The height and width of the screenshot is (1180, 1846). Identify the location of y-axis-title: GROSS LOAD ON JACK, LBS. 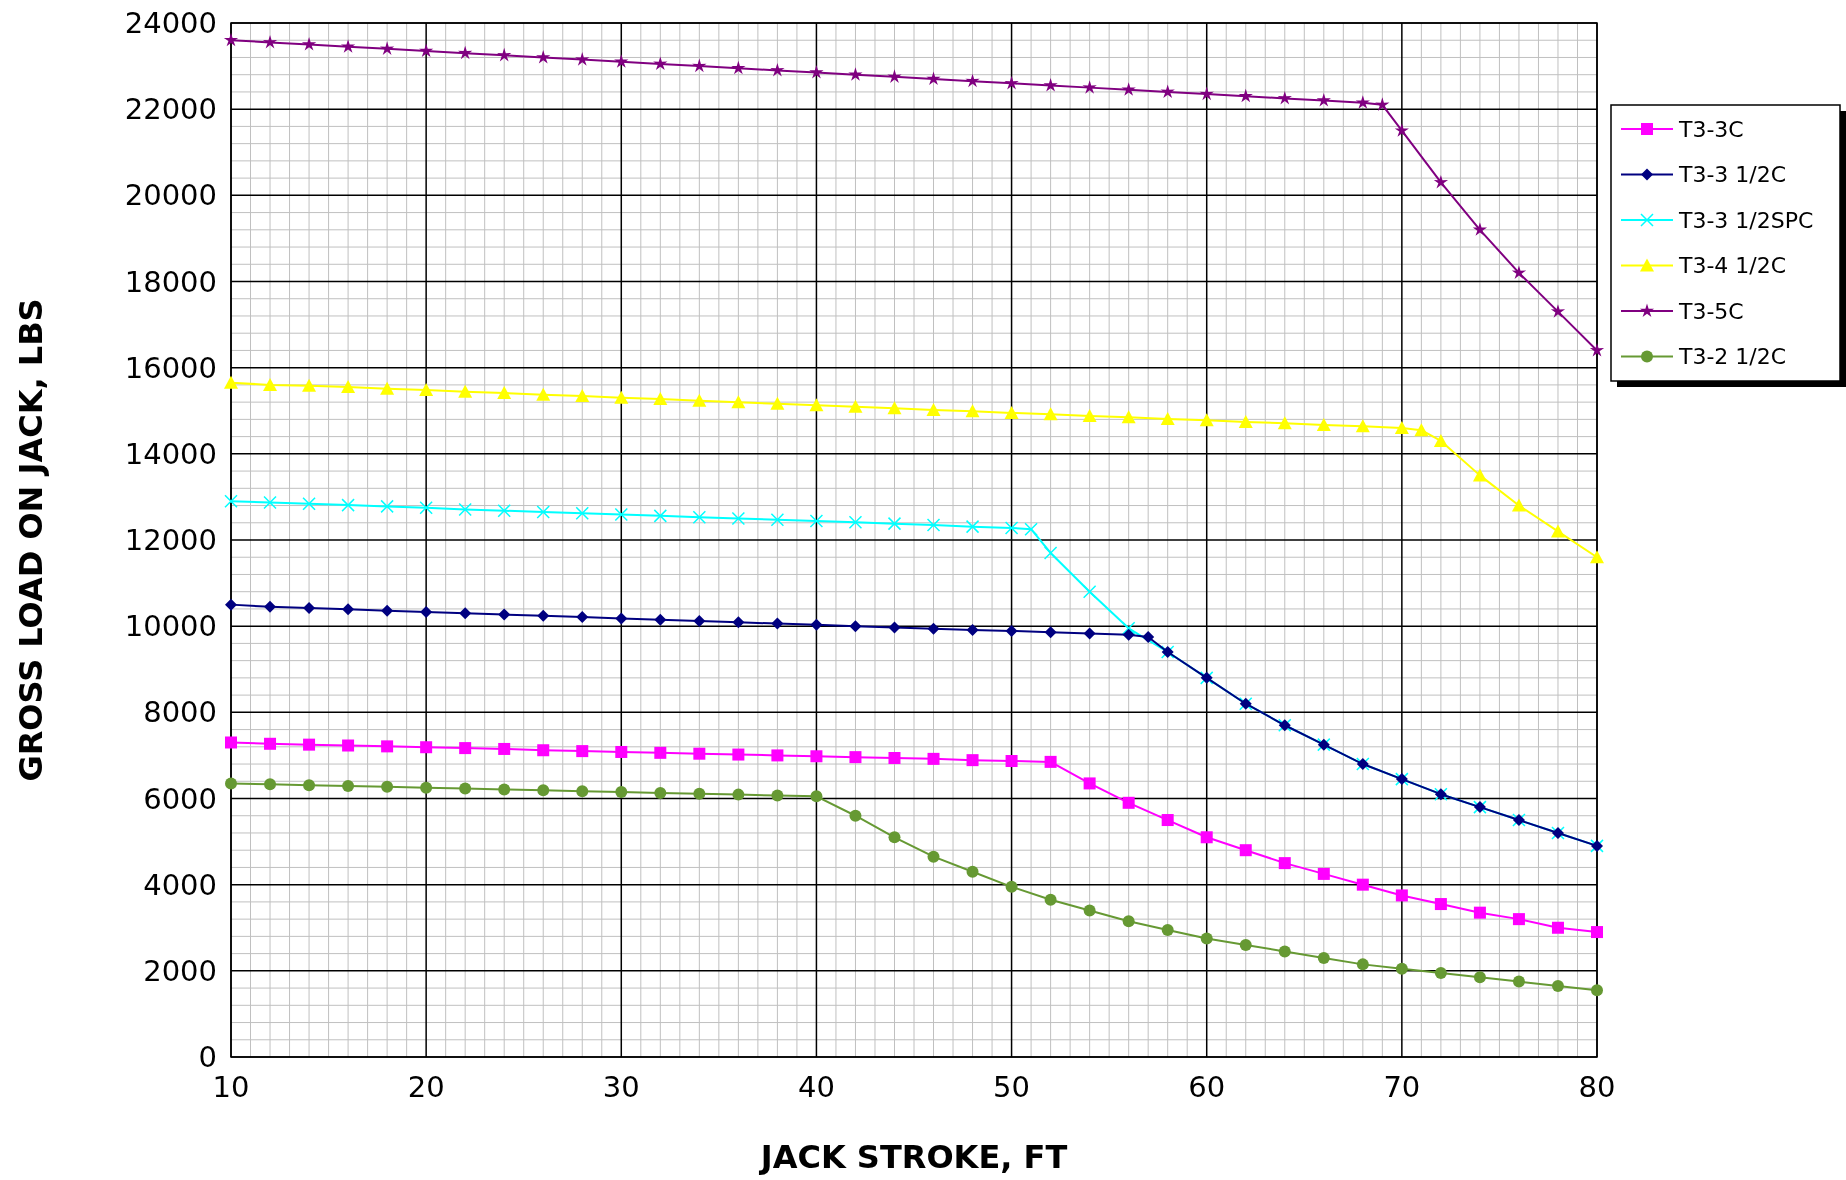
(31, 540).